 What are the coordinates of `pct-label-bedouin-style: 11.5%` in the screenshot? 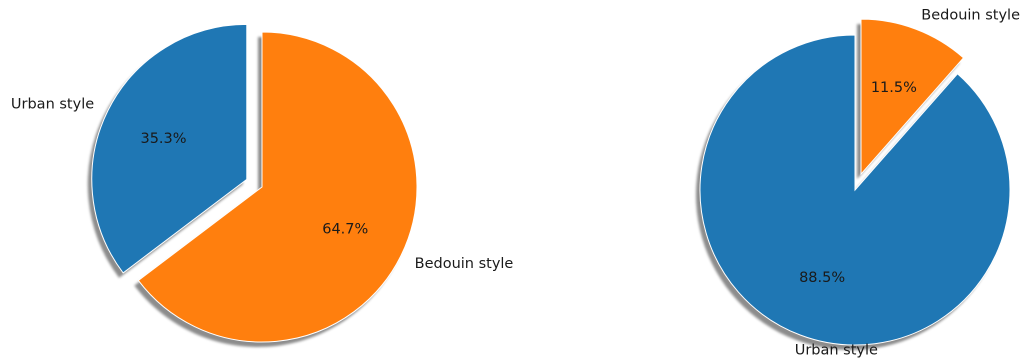 It's located at (894, 88).